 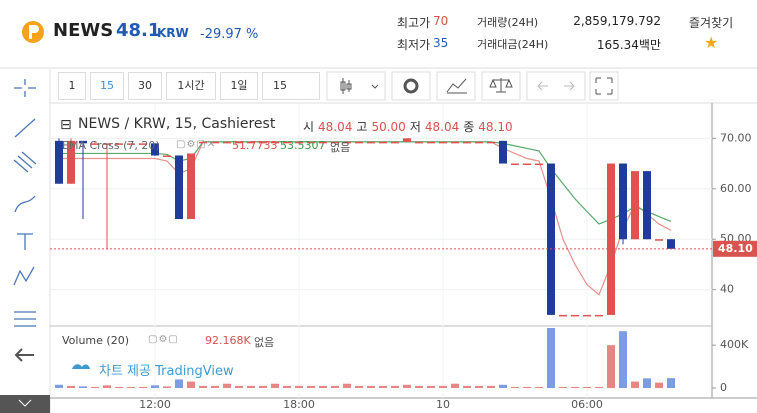 I want to click on volume-controls: ▢⚙▢, so click(x=163, y=339).